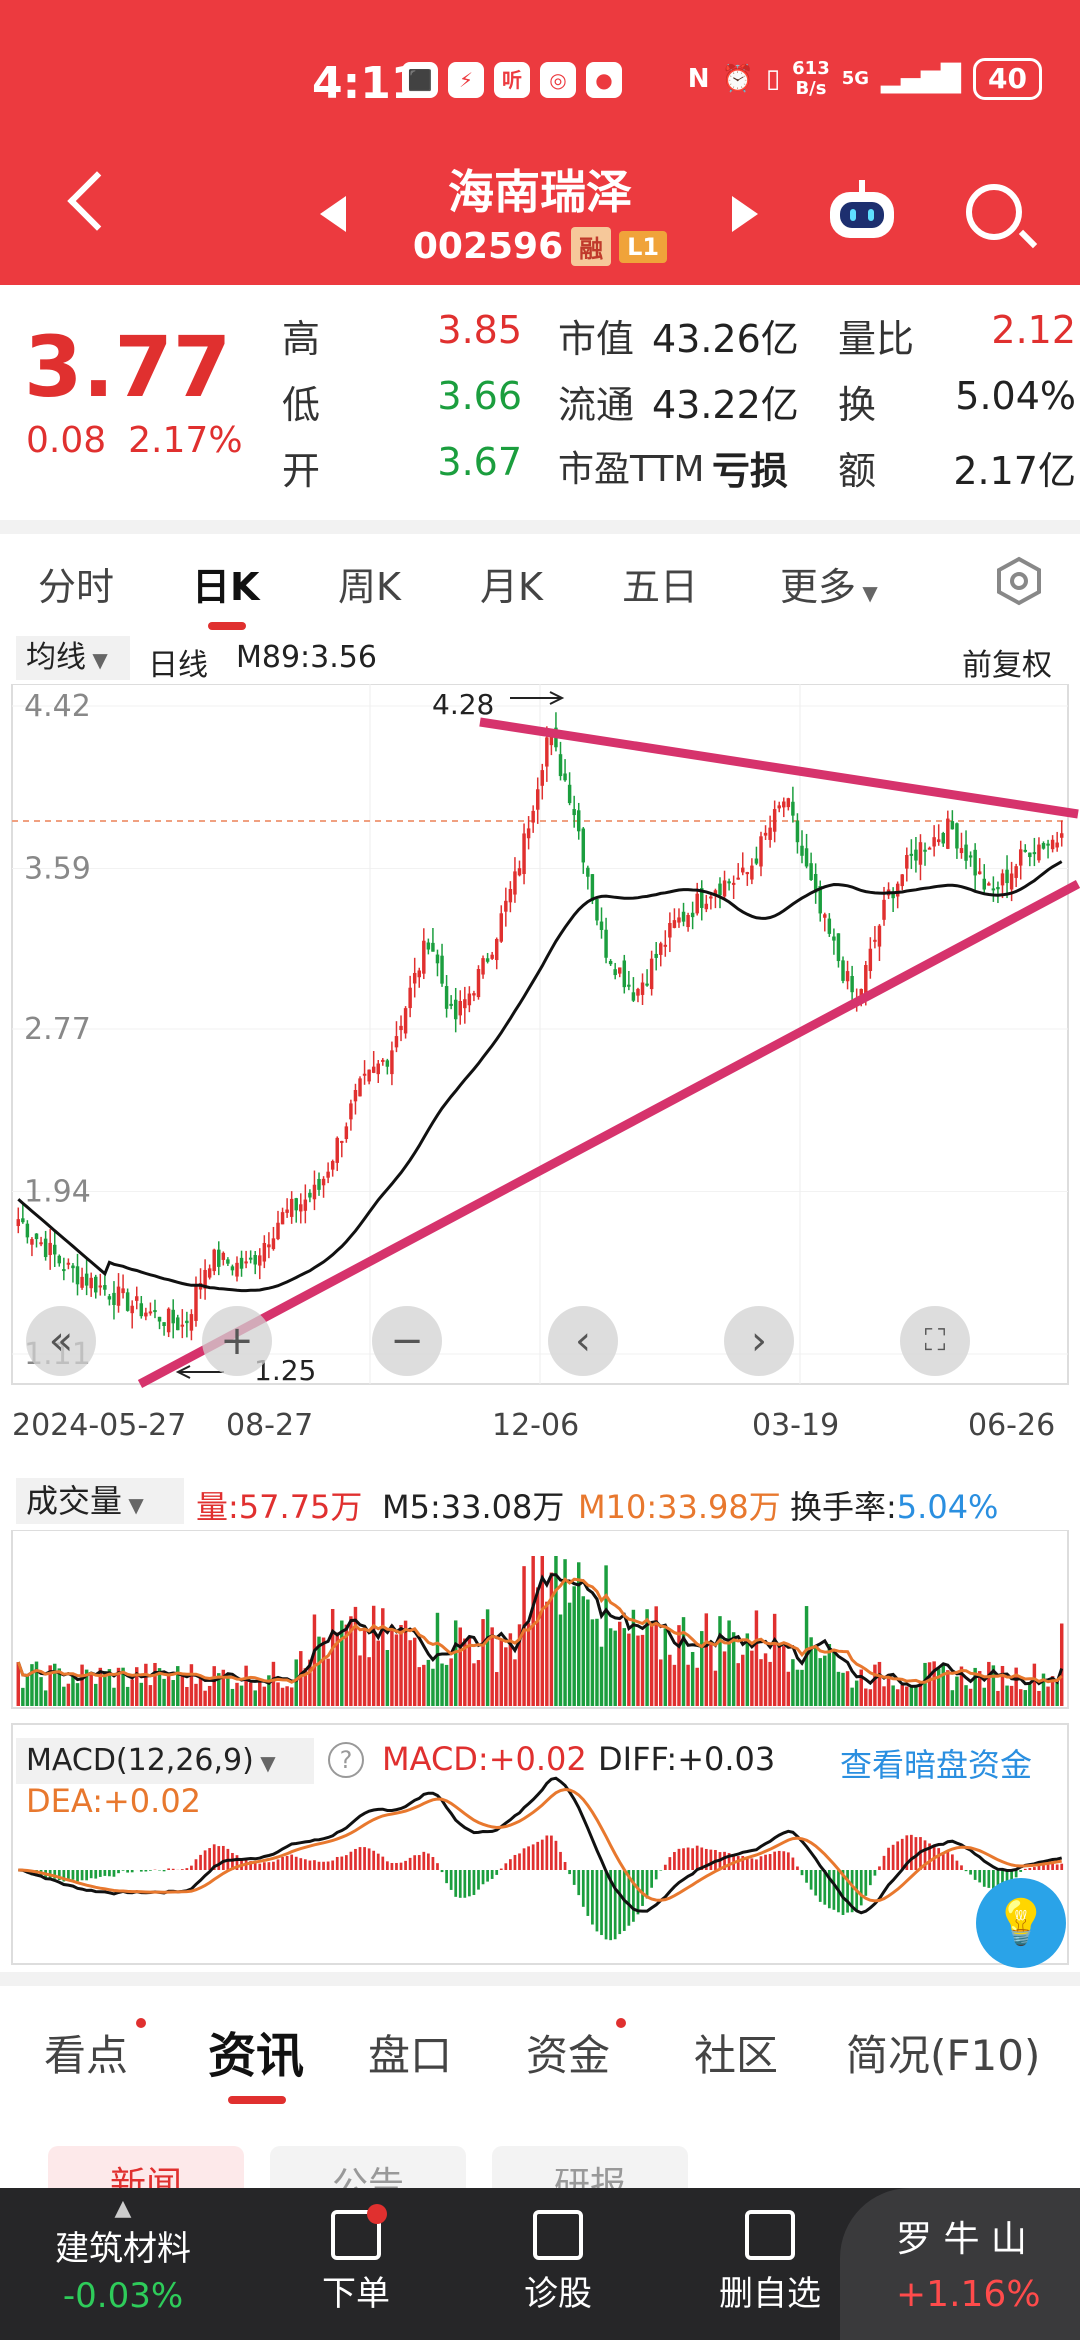 Image resolution: width=1080 pixels, height=2340 pixels. What do you see at coordinates (936, 1765) in the screenshot?
I see `dark-pool-link: 查看暗盘资金` at bounding box center [936, 1765].